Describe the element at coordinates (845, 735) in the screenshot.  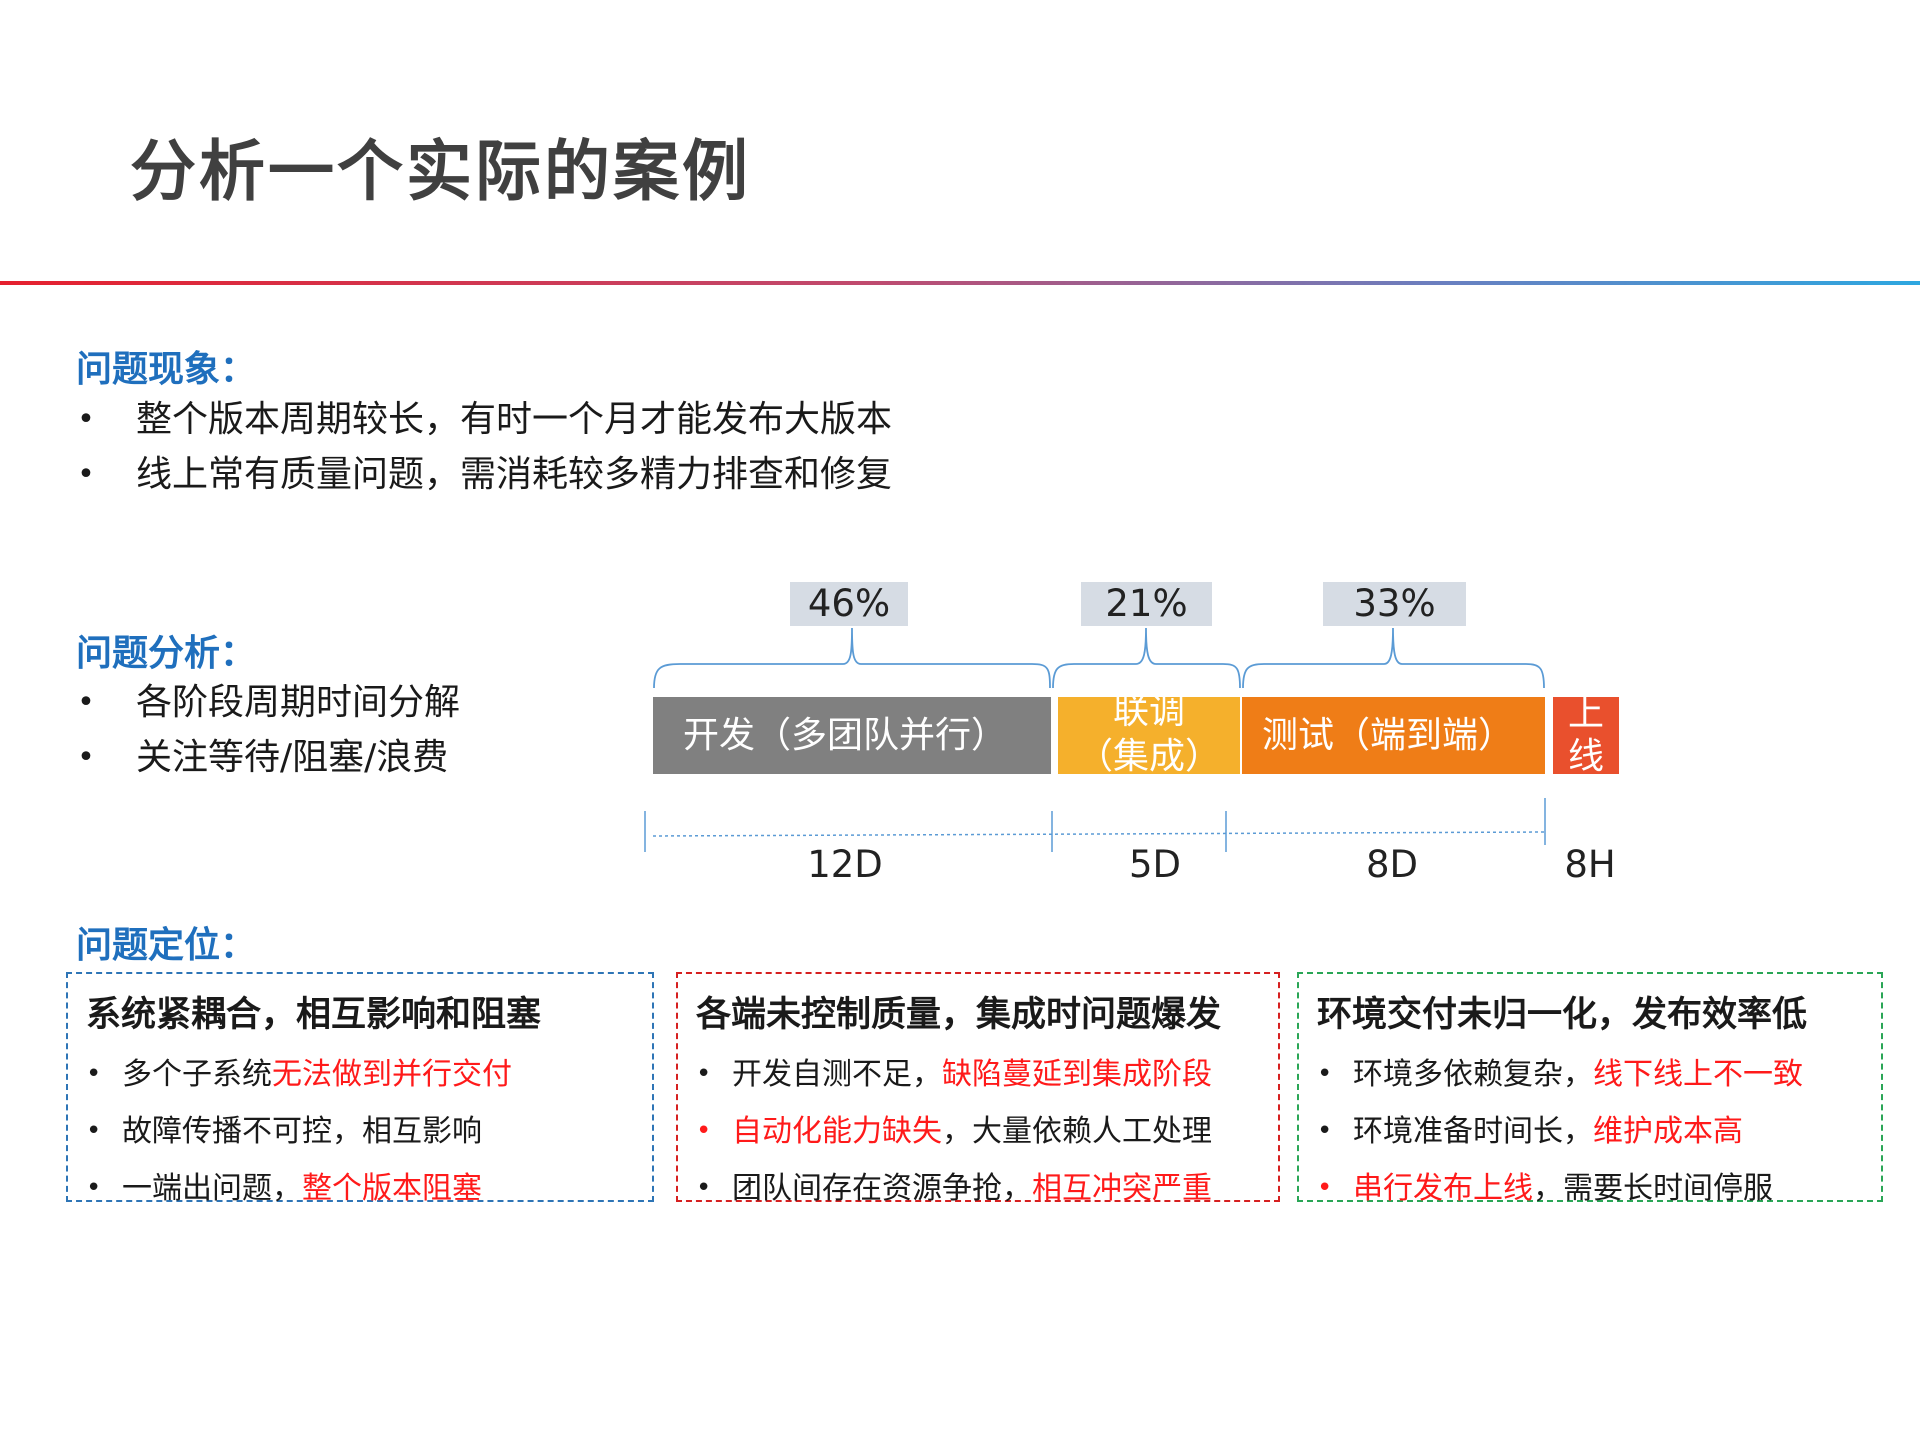
I see `segment-dev-label: 开发（多团队并行）` at that location.